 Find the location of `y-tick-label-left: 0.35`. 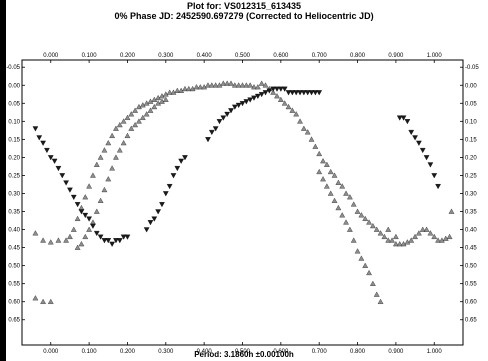

y-tick-label-left: 0.35 is located at coordinates (14, 213).